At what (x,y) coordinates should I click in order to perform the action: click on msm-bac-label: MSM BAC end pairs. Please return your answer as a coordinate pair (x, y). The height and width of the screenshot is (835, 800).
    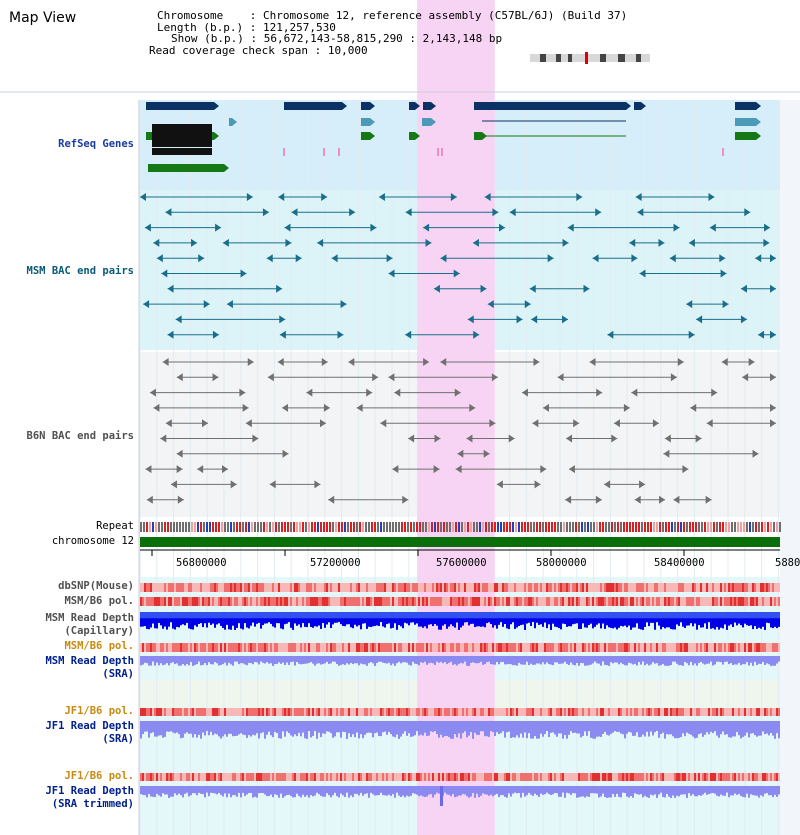
    Looking at the image, I should click on (80, 271).